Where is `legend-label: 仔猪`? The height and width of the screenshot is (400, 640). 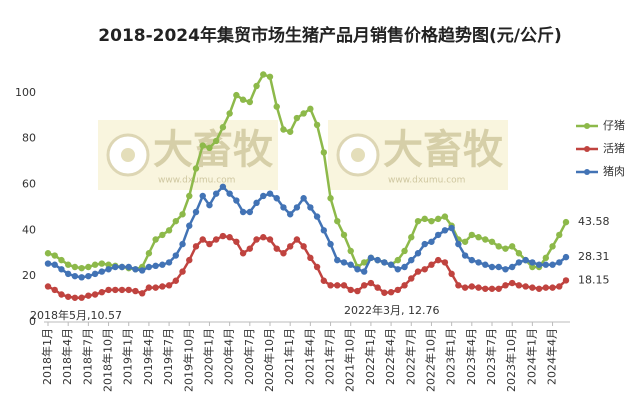 legend-label: 仔猪 is located at coordinates (614, 125).